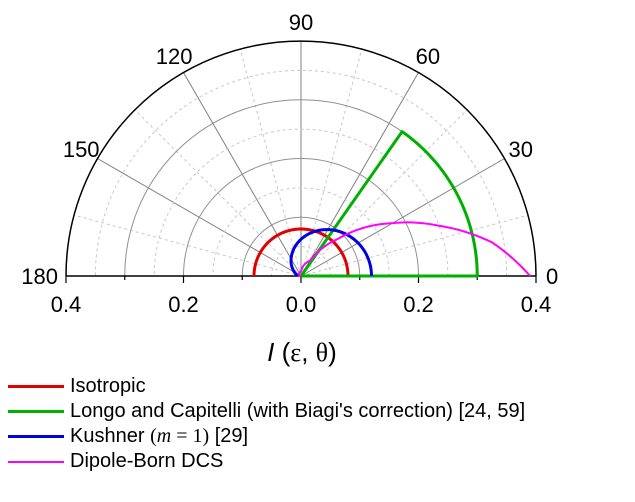 The image size is (635, 502). Describe the element at coordinates (521, 149) in the screenshot. I see `angular-tick-label: 30` at that location.